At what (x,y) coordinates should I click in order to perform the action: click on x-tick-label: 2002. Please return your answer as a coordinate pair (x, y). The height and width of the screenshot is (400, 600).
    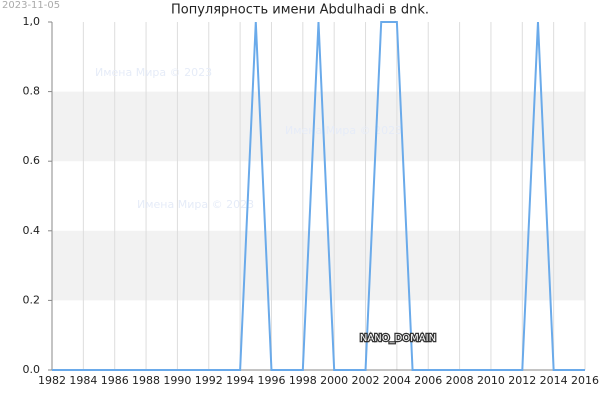
    Looking at the image, I should click on (366, 380).